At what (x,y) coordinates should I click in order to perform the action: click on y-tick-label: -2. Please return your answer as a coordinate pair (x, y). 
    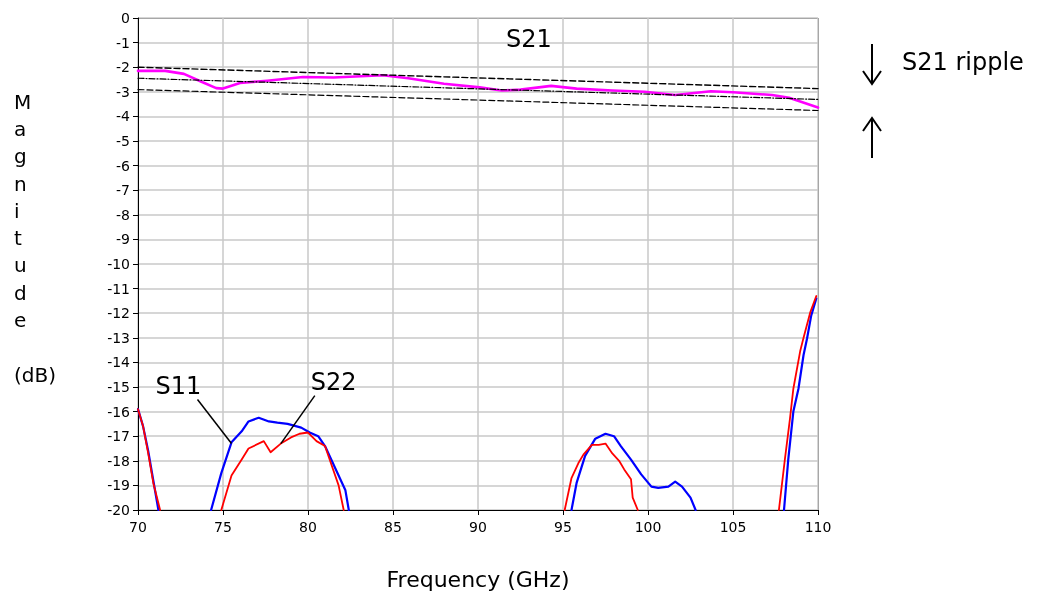
    Looking at the image, I should click on (123, 67).